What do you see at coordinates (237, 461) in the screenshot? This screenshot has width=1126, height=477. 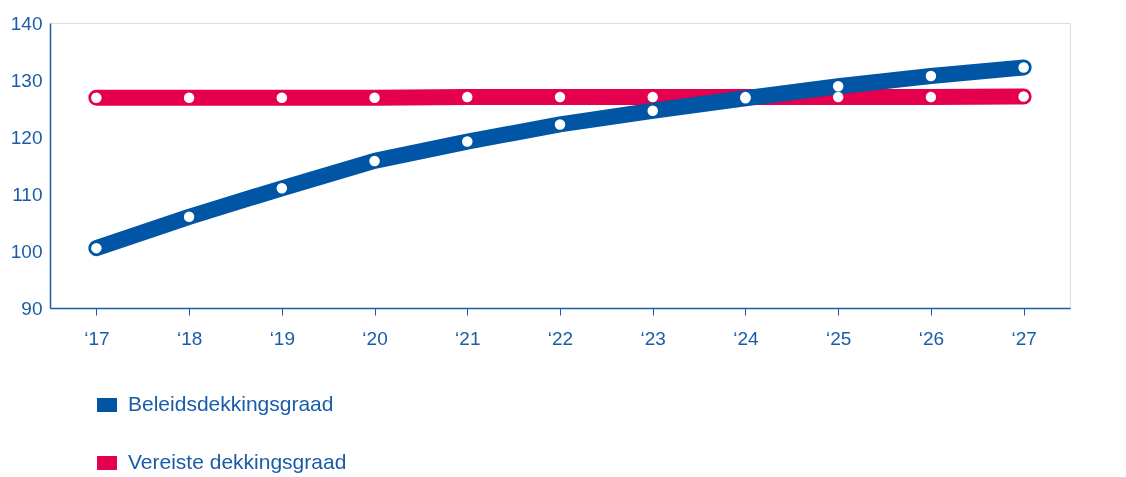 I see `legend-label: Vereiste dekkingsgraad` at bounding box center [237, 461].